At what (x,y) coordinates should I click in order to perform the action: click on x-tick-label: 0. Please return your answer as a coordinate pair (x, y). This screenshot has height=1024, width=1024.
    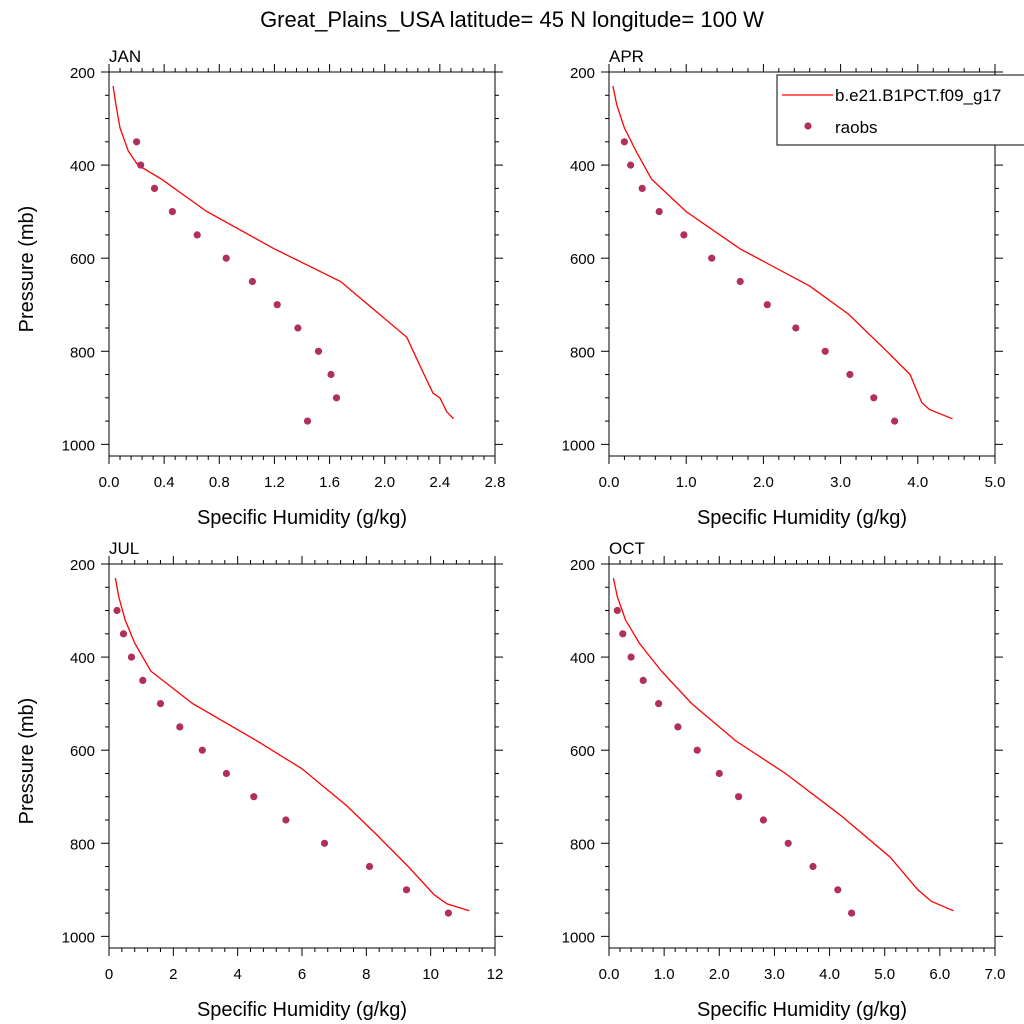
    Looking at the image, I should click on (109, 974).